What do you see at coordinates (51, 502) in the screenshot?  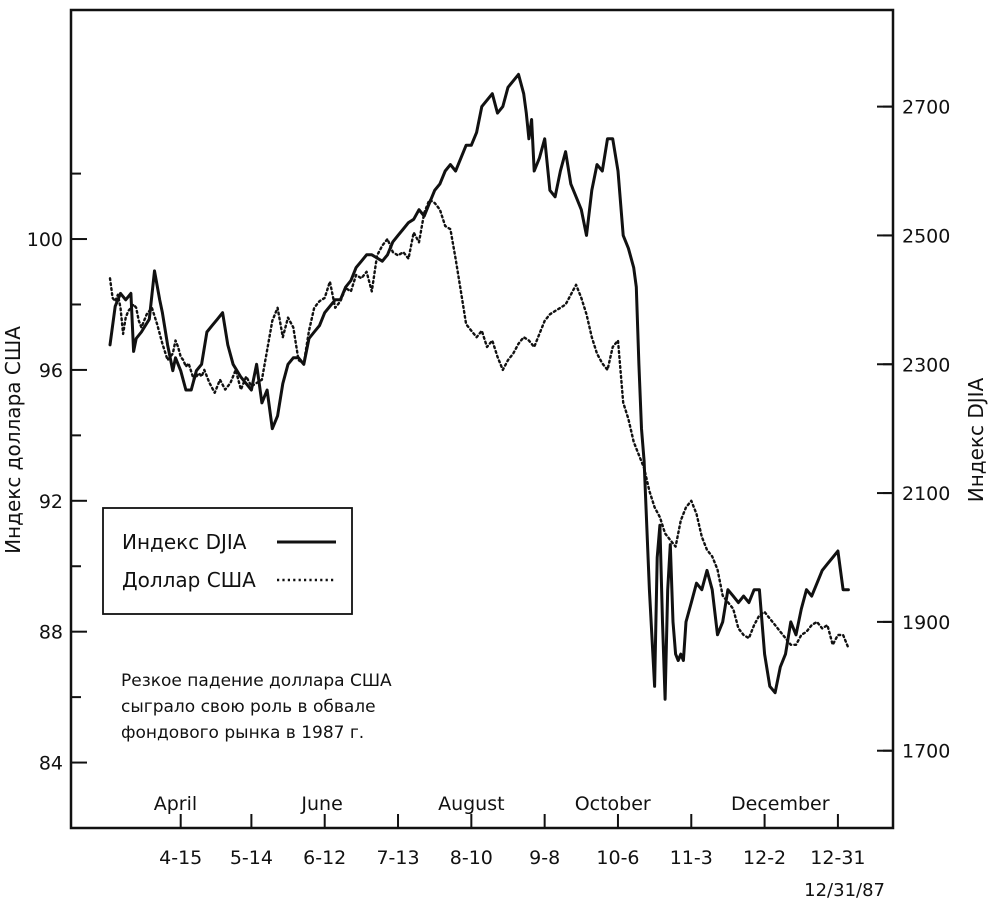 I see `left-tick-label: 92` at bounding box center [51, 502].